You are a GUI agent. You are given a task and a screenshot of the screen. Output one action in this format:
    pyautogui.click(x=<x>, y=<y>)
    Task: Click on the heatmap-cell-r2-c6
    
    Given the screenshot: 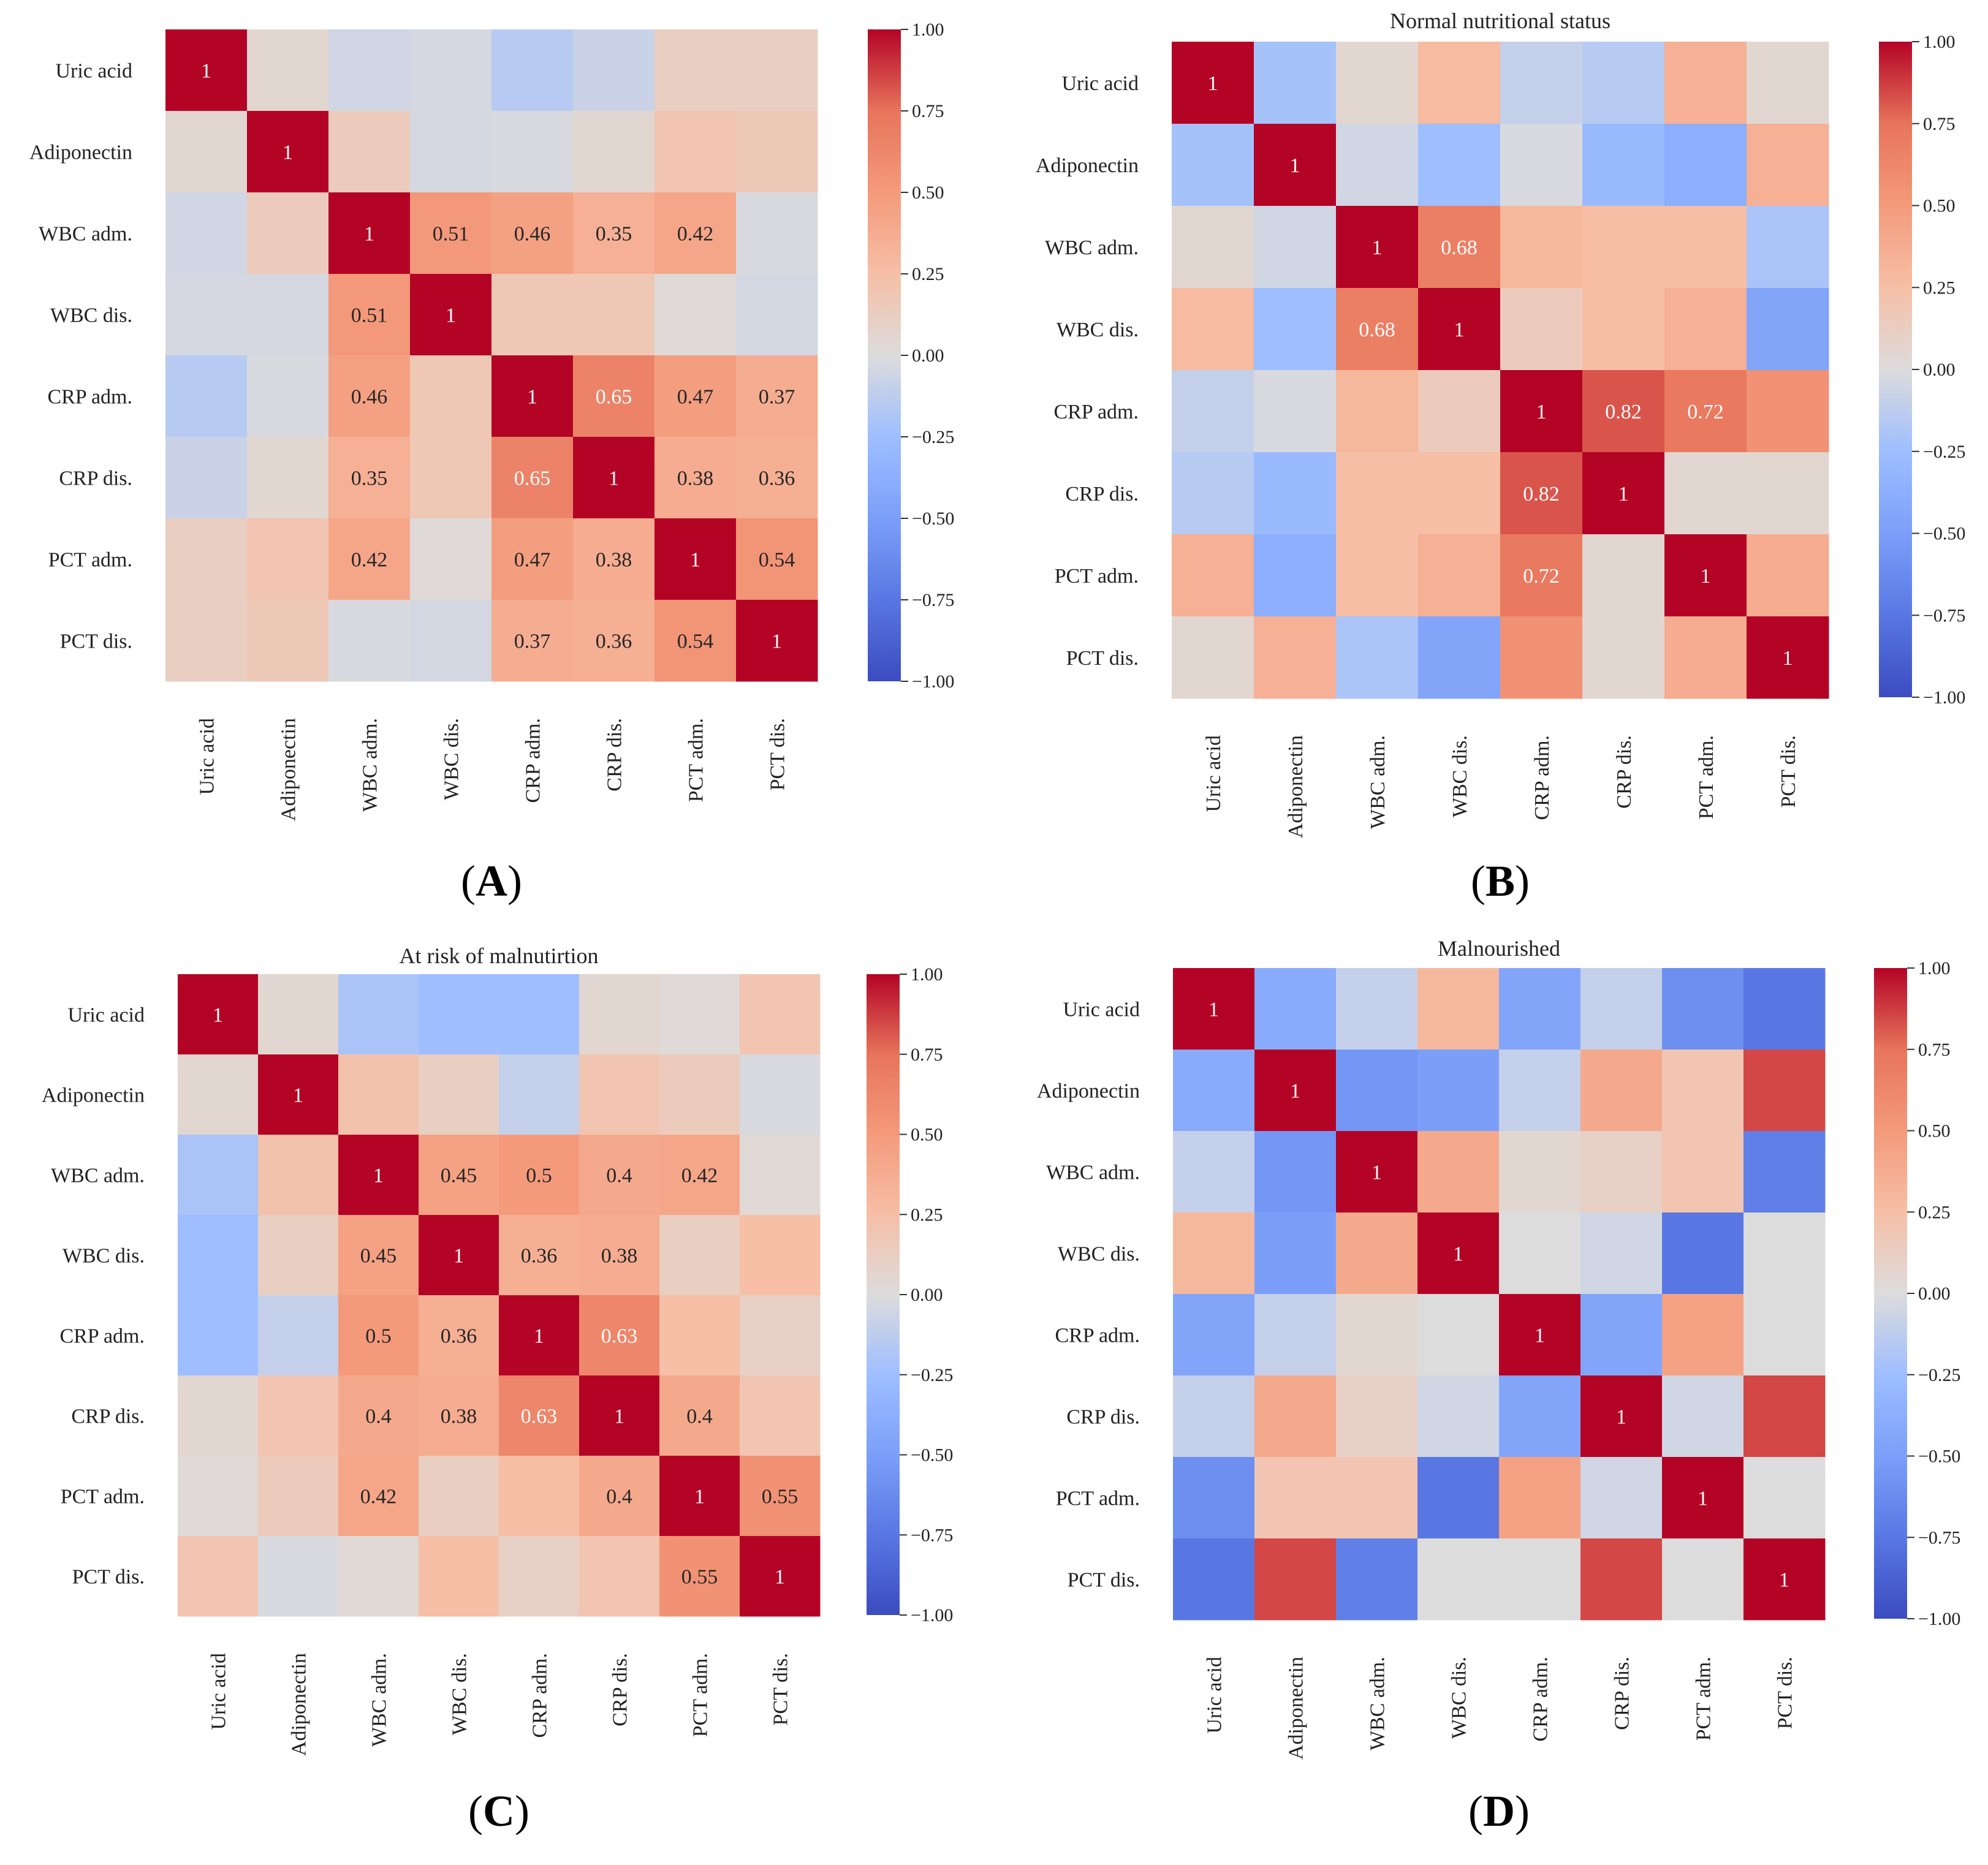 What is the action you would take?
    pyautogui.click(x=695, y=233)
    